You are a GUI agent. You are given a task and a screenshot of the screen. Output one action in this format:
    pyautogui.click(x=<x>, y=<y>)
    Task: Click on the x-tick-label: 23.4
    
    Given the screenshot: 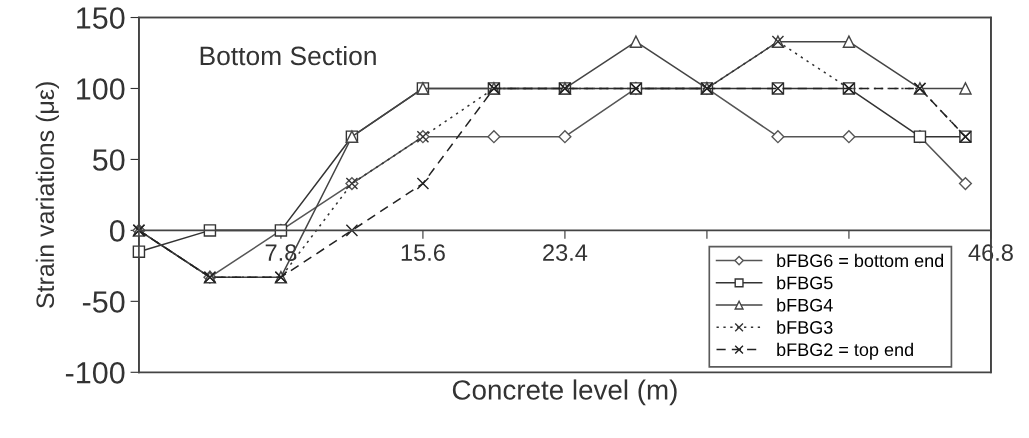 What is the action you would take?
    pyautogui.click(x=565, y=252)
    